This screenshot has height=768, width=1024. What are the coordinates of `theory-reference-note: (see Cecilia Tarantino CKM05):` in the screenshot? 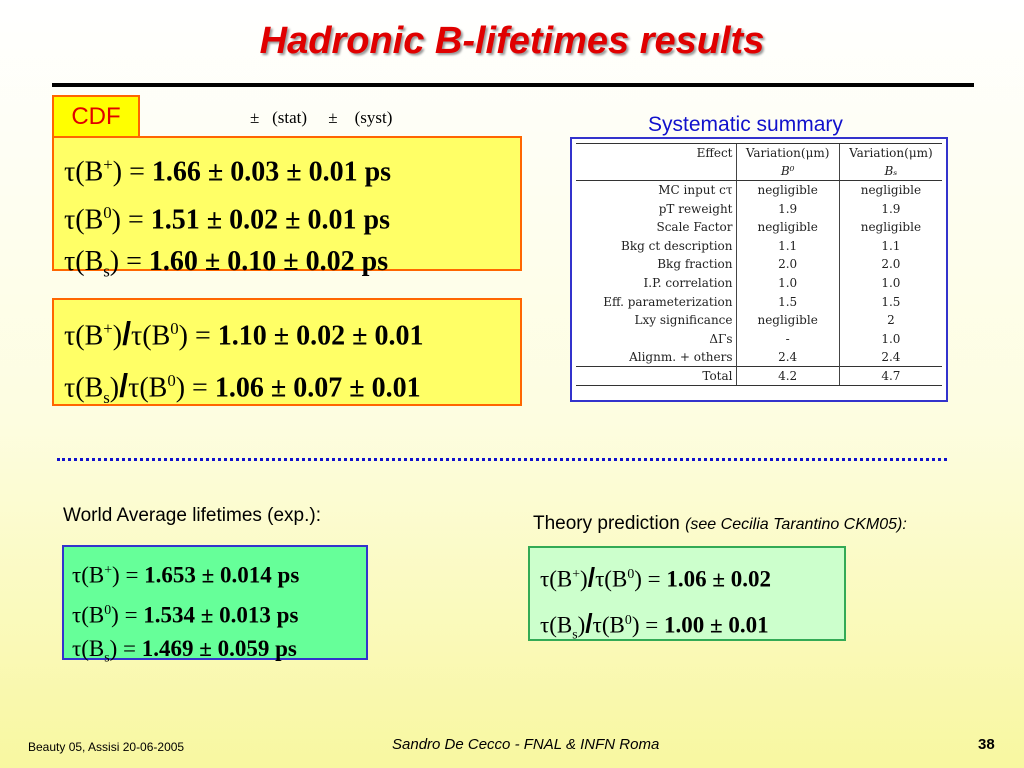 It's located at (796, 524).